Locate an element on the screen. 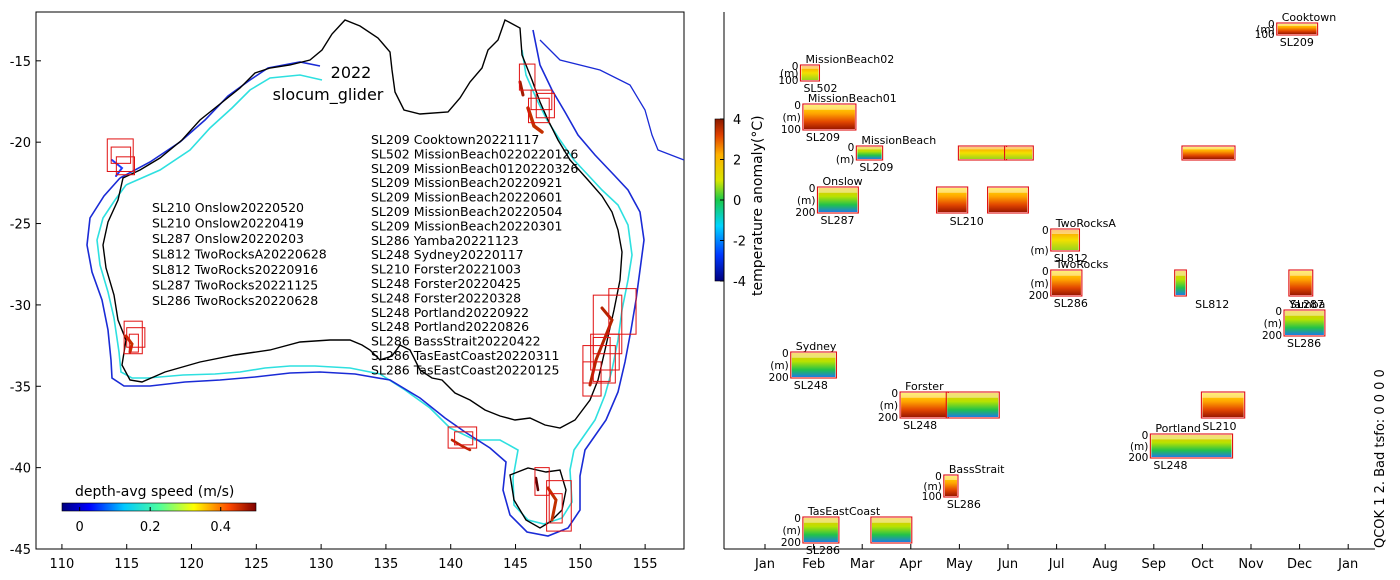 The image size is (1400, 580). map-x-tick-label: 140 is located at coordinates (450, 564).